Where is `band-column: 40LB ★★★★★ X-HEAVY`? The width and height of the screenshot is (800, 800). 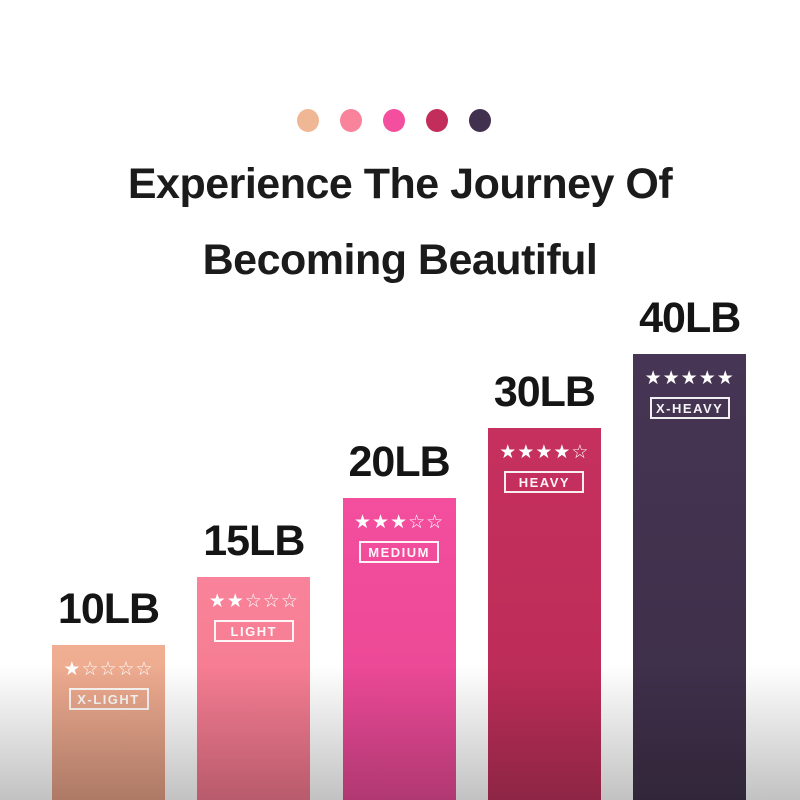 band-column: 40LB ★★★★★ X-HEAVY is located at coordinates (690, 548).